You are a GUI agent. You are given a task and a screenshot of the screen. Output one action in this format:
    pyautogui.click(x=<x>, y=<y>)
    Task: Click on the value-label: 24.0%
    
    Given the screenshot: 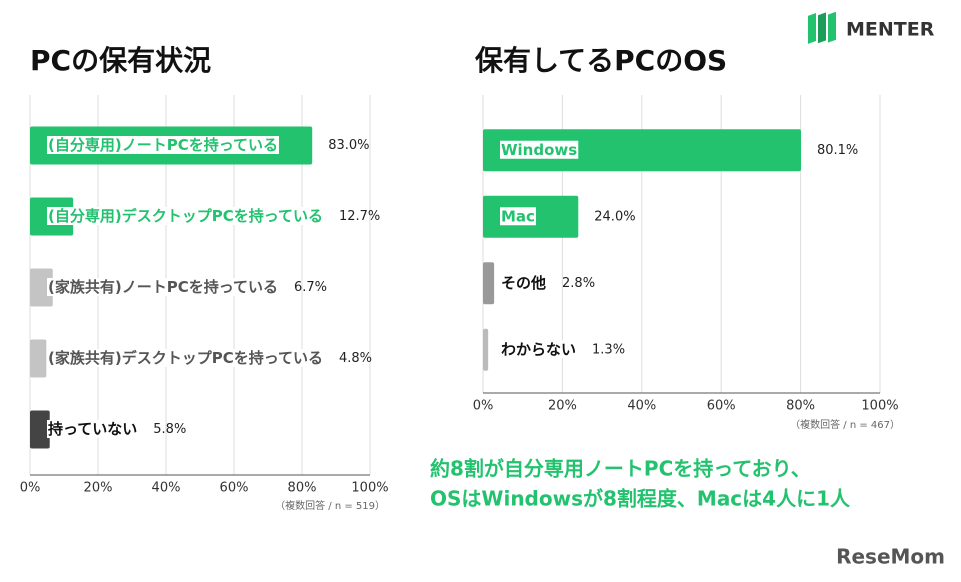 What is the action you would take?
    pyautogui.click(x=614, y=216)
    